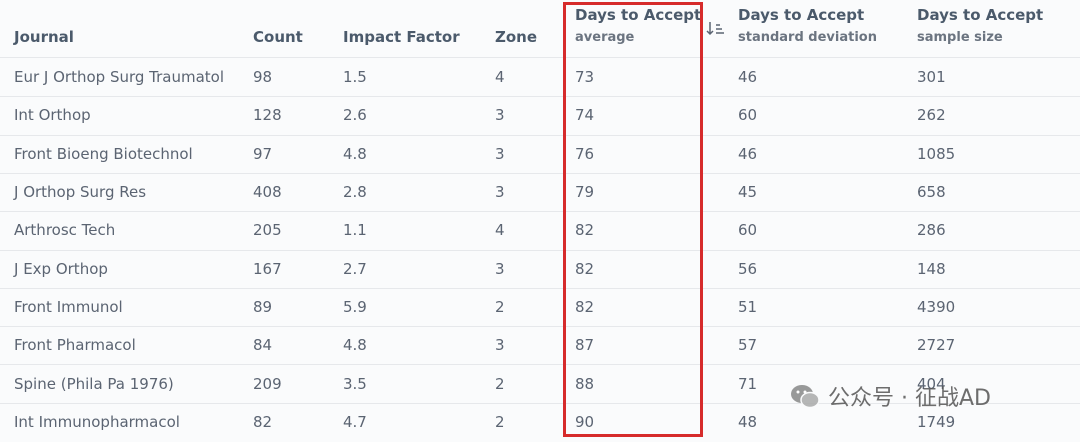 The width and height of the screenshot is (1080, 442). Describe the element at coordinates (267, 115) in the screenshot. I see `cell: 128` at that location.